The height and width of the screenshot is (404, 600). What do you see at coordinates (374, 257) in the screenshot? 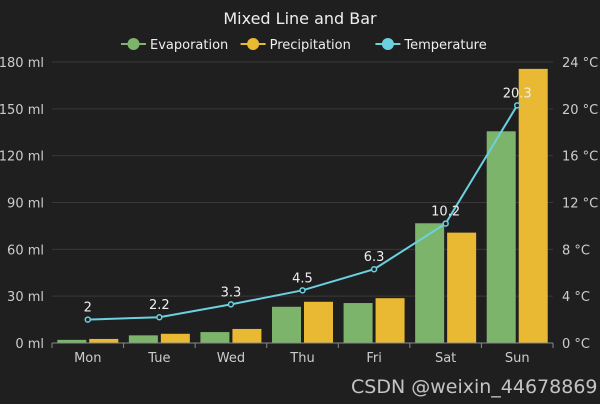
I see `temperature-data-label: 6.3` at bounding box center [374, 257].